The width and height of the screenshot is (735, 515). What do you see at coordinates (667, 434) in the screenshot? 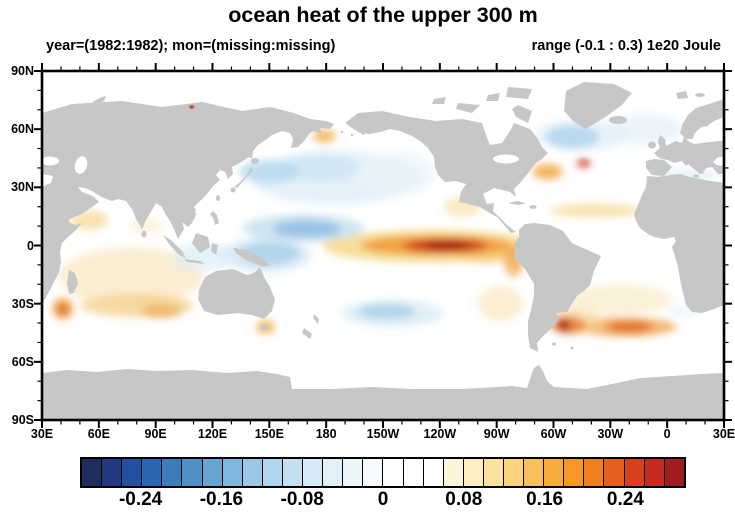
I see `lon-tick-label: 0` at bounding box center [667, 434].